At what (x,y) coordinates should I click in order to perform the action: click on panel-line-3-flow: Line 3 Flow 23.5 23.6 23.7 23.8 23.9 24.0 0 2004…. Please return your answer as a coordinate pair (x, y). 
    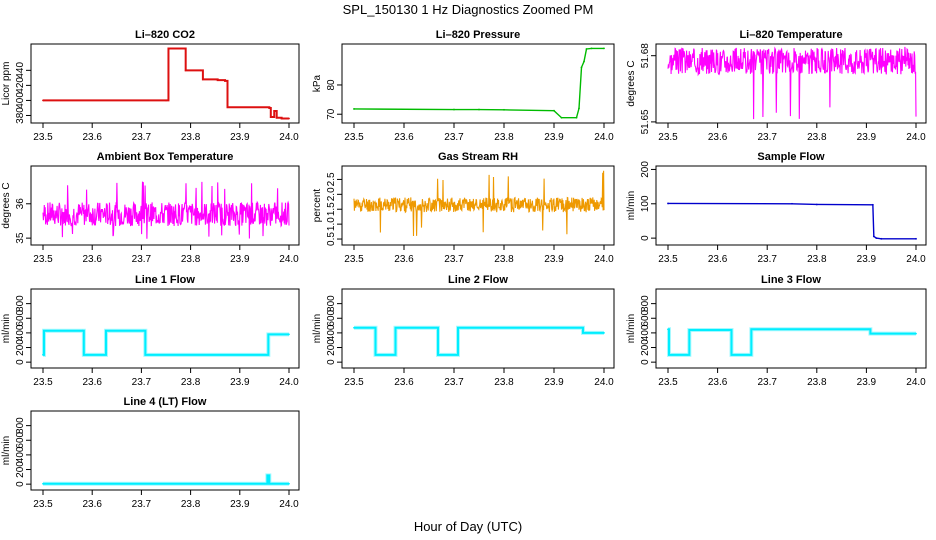
    Looking at the image, I should click on (776, 331).